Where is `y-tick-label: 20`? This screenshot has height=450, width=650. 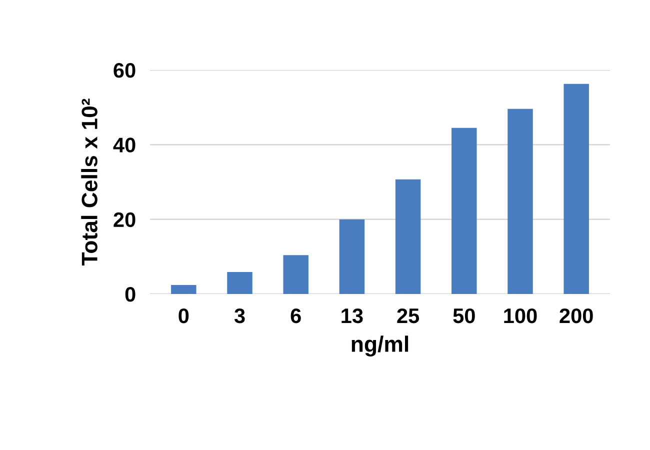
y-tick-label: 20 is located at coordinates (125, 220).